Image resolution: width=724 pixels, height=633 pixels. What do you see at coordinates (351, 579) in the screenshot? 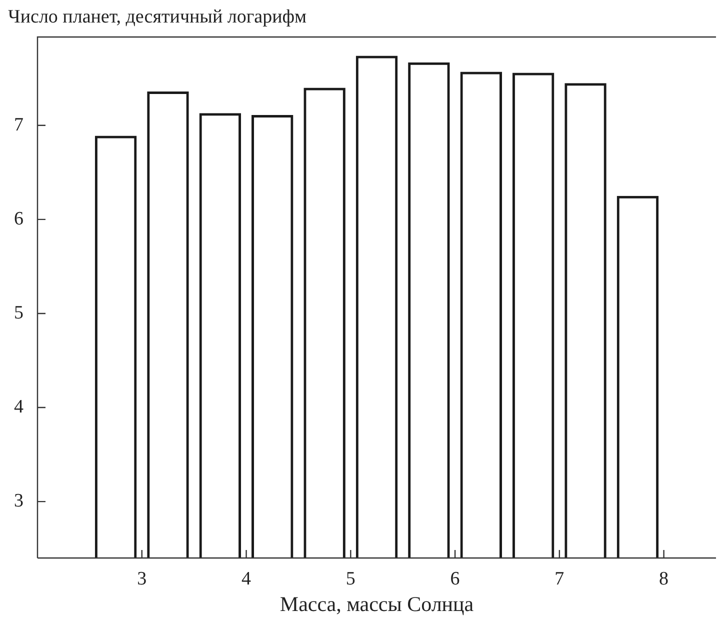
I see `x-tick-label: 5` at bounding box center [351, 579].